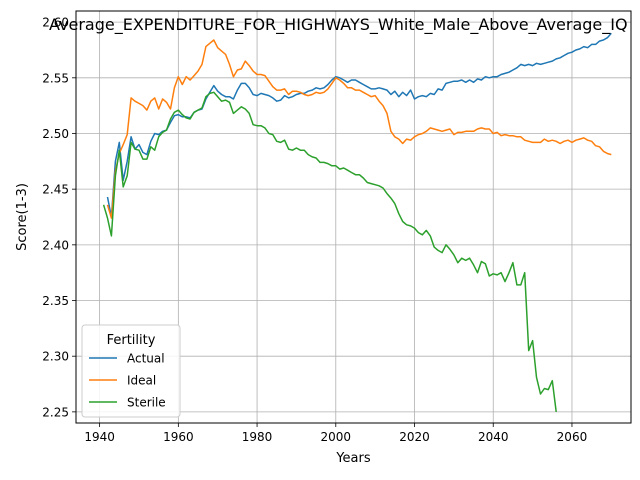 The height and width of the screenshot is (480, 640). I want to click on y-axis-label: Score(1-3), so click(22, 217).